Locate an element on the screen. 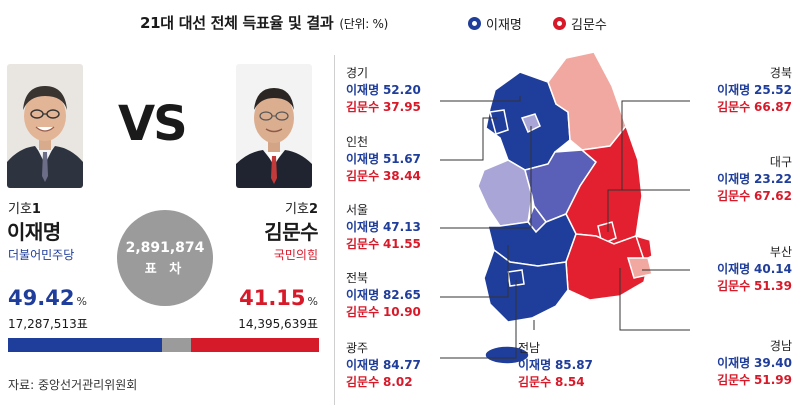  leader-gyeongnam is located at coordinates (654, 299).